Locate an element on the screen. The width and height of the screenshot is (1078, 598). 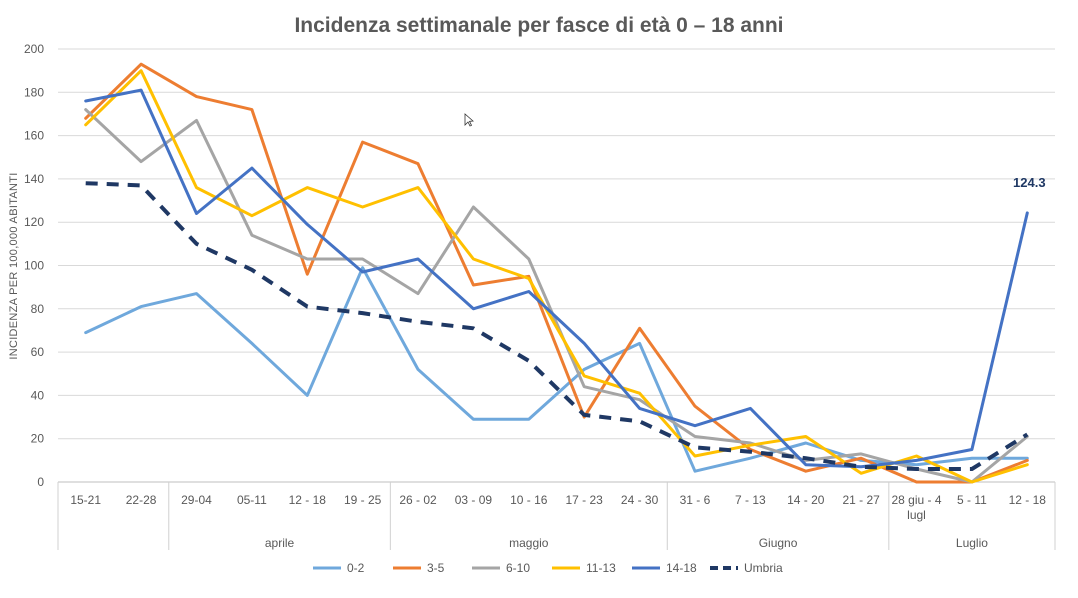
x-tick-label: 28 giu - 4 lugl is located at coordinates (917, 507).